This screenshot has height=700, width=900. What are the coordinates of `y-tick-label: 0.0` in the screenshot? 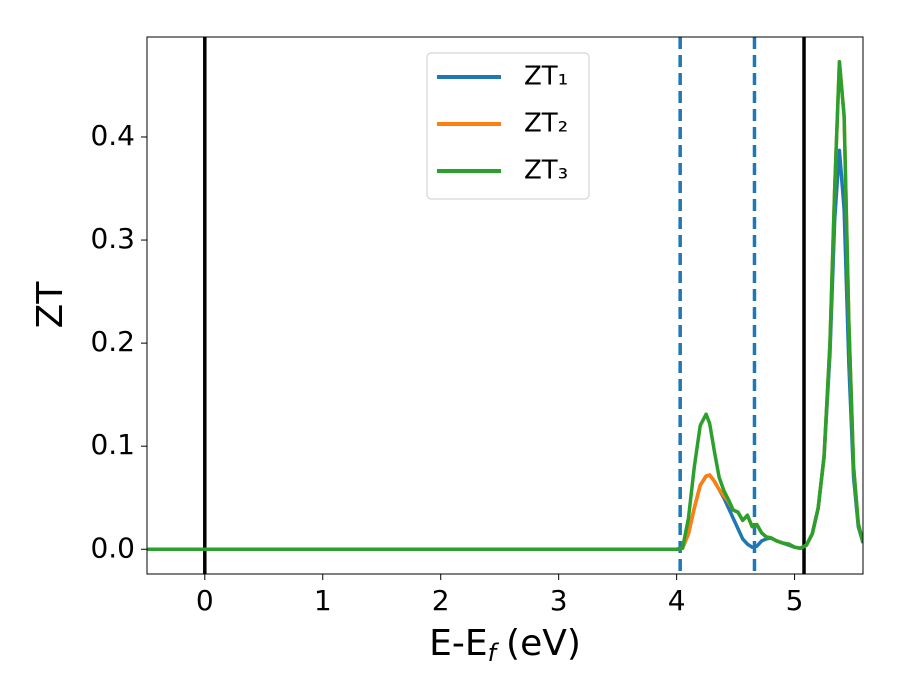 It's located at (112, 547).